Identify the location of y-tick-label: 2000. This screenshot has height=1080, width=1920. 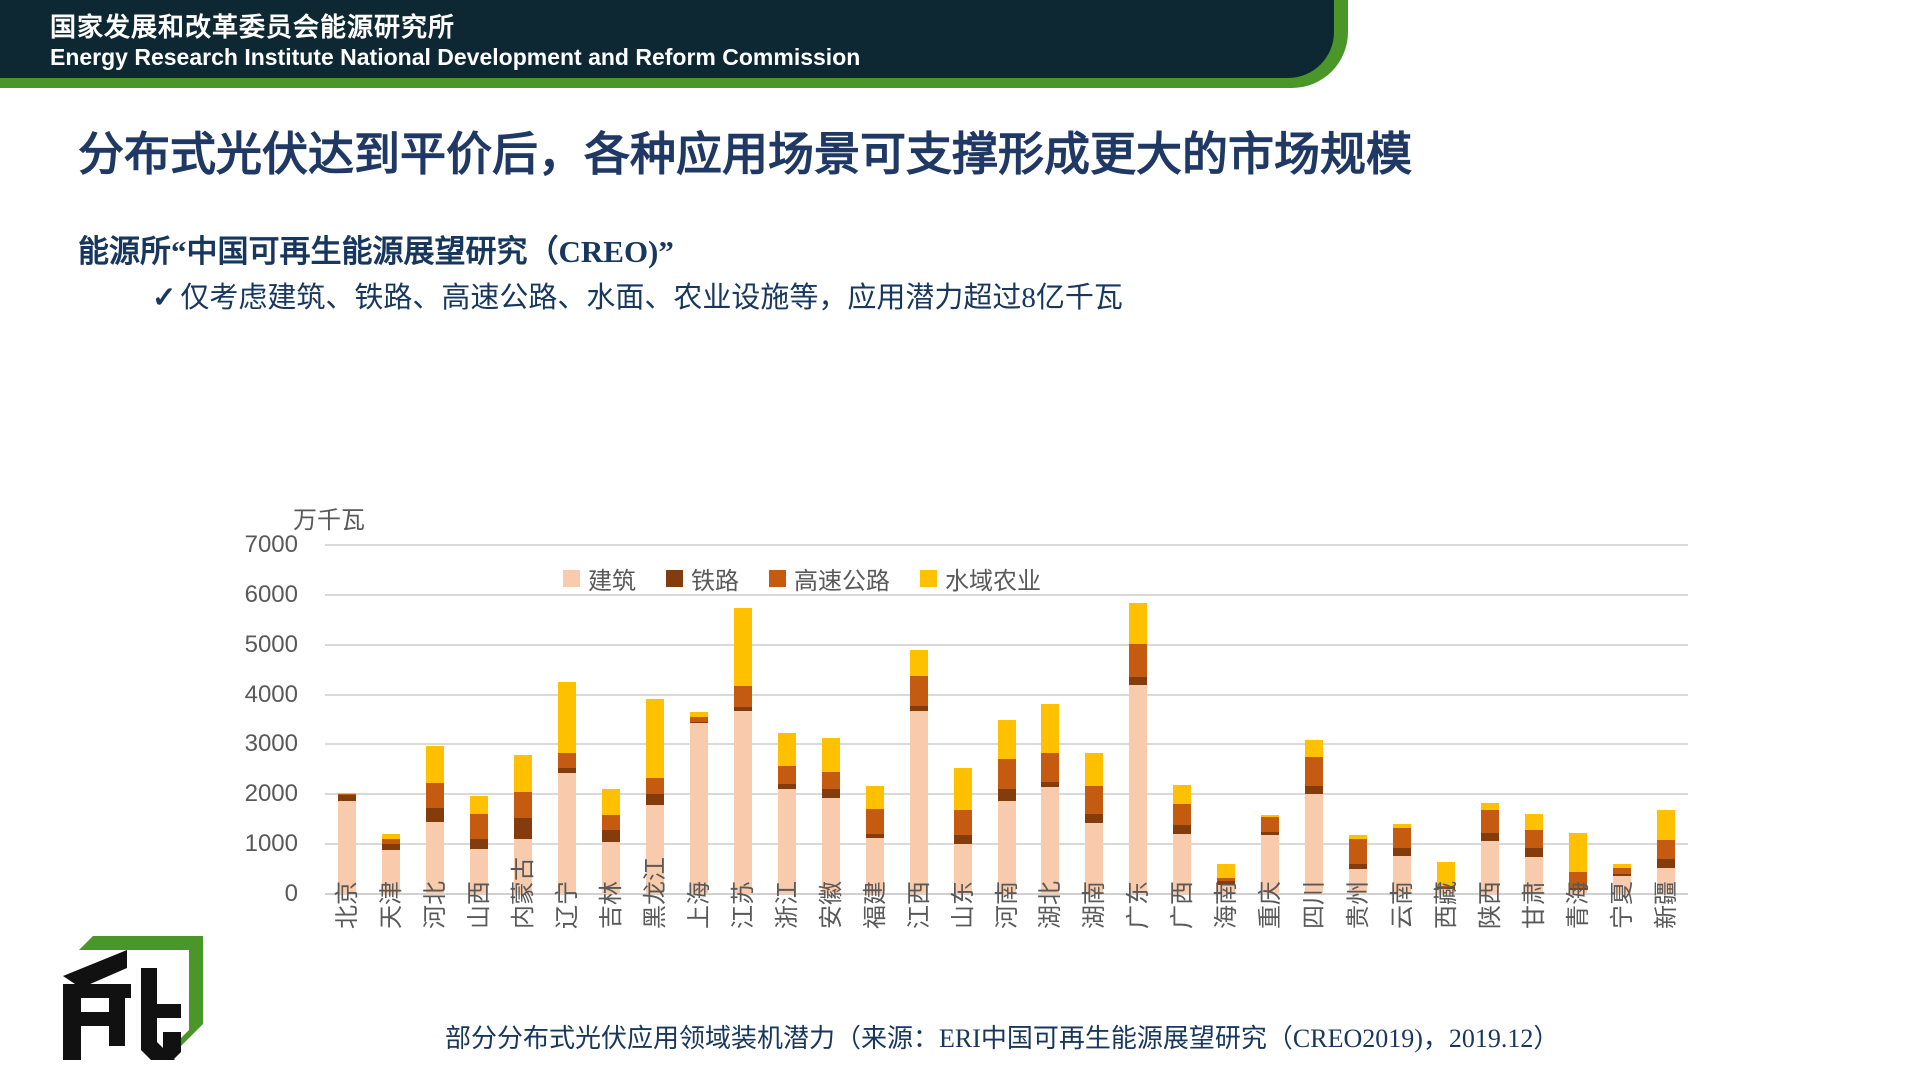
(271, 794).